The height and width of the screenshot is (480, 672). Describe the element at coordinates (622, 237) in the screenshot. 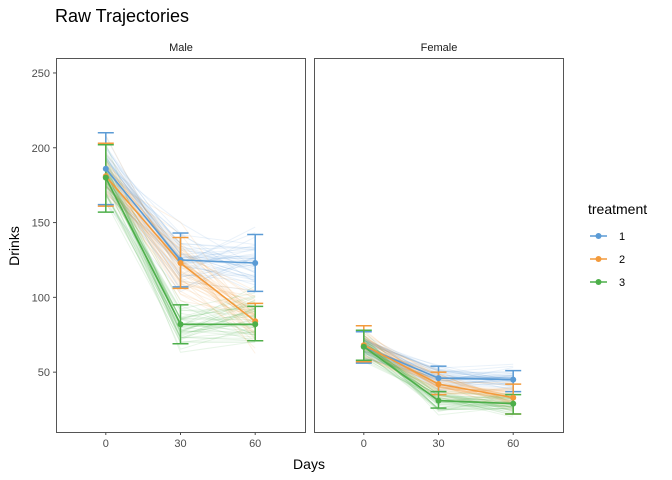

I see `legend-label-1: 1` at that location.